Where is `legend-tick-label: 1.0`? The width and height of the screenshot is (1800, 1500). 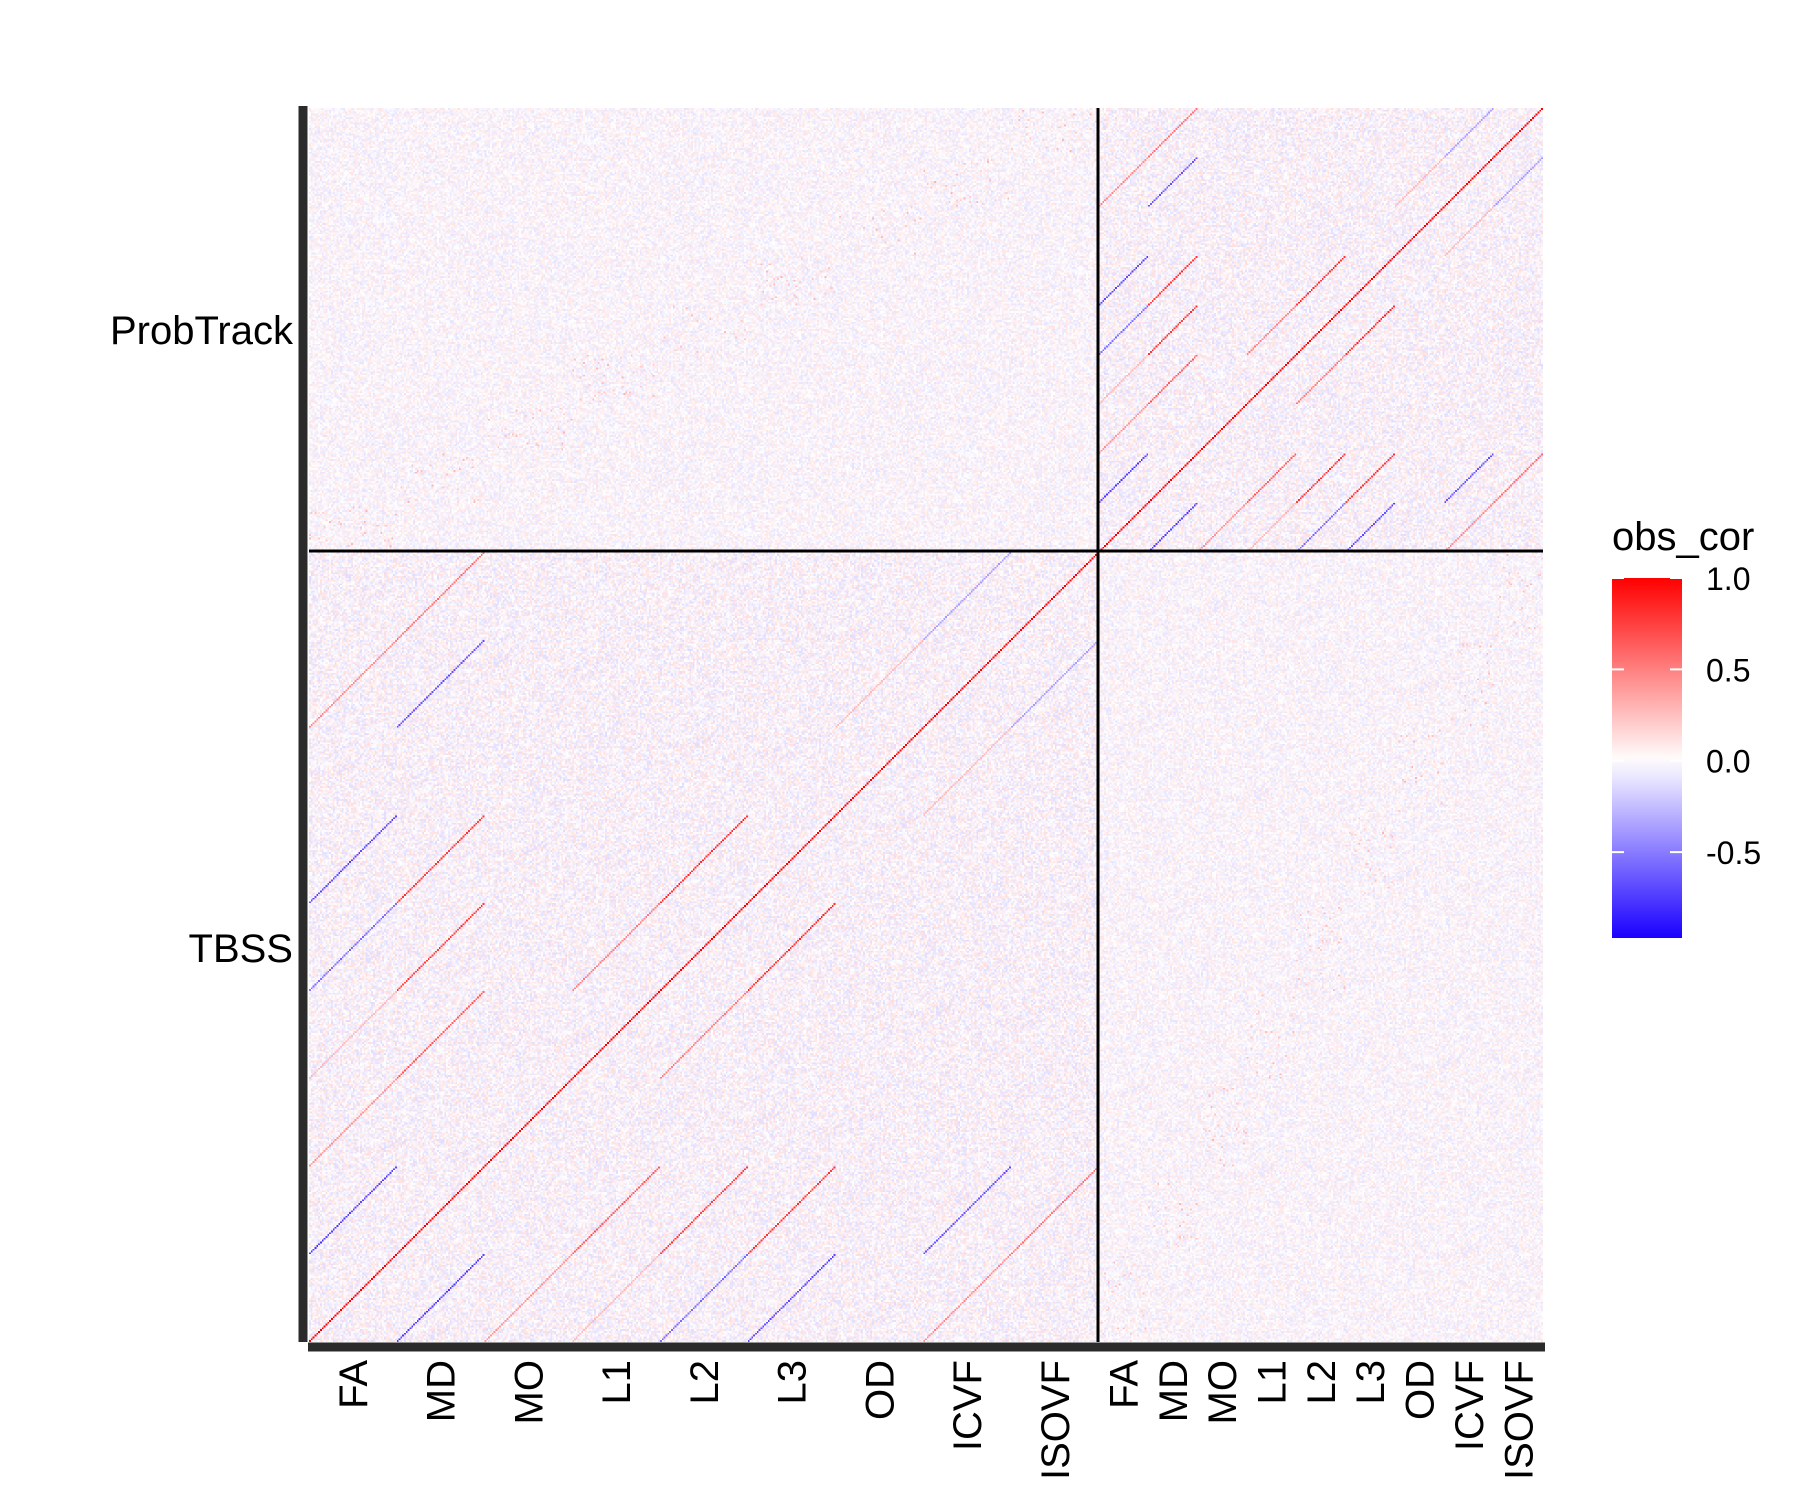
legend-tick-label: 1.0 is located at coordinates (1728, 579).